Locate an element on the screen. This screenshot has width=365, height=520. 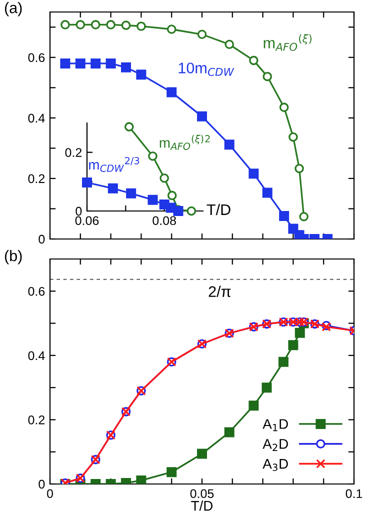
legend-label: A$_{1}$D is located at coordinates (275, 425).